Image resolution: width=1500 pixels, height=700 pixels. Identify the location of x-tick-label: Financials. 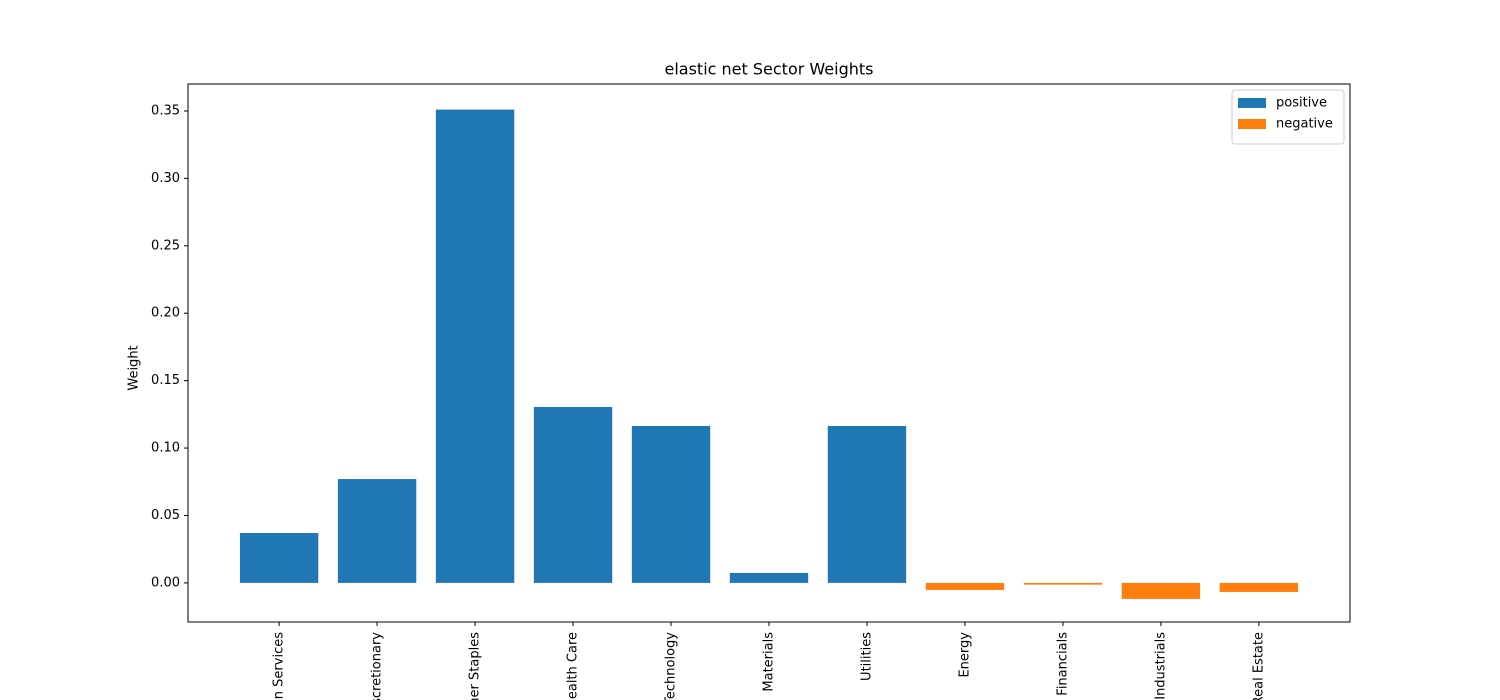
(1062, 664).